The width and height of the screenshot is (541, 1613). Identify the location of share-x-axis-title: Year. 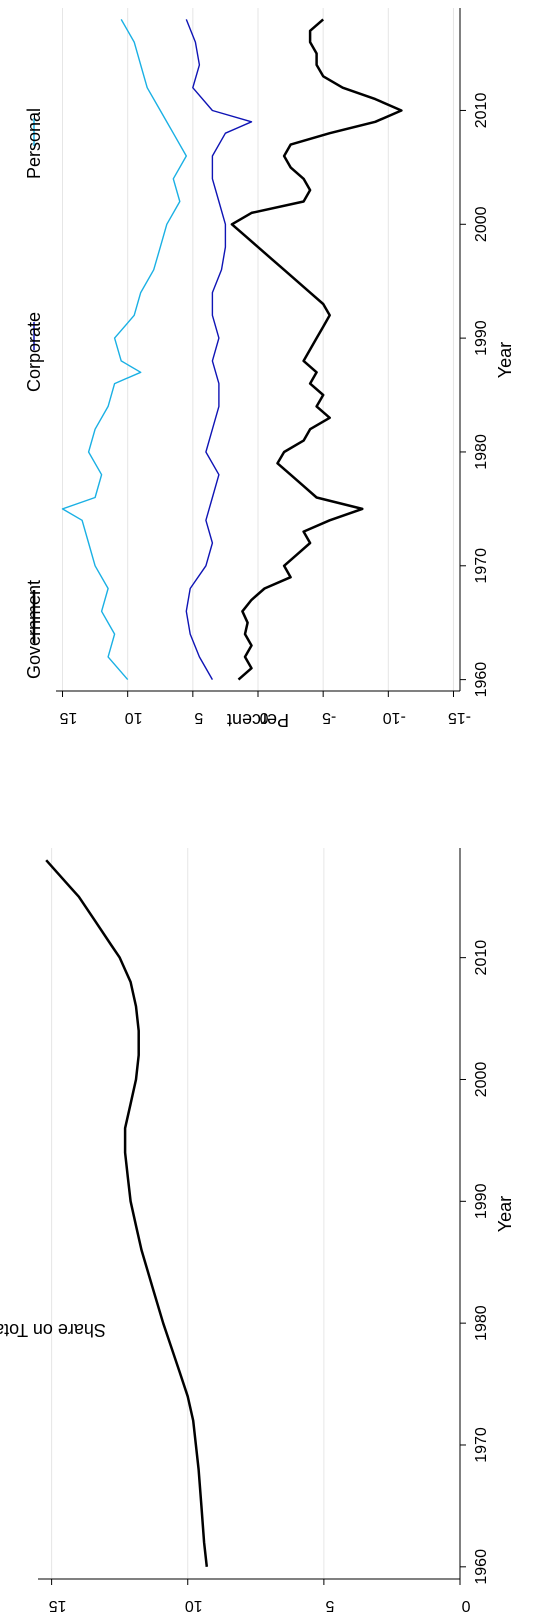
(505, 1214).